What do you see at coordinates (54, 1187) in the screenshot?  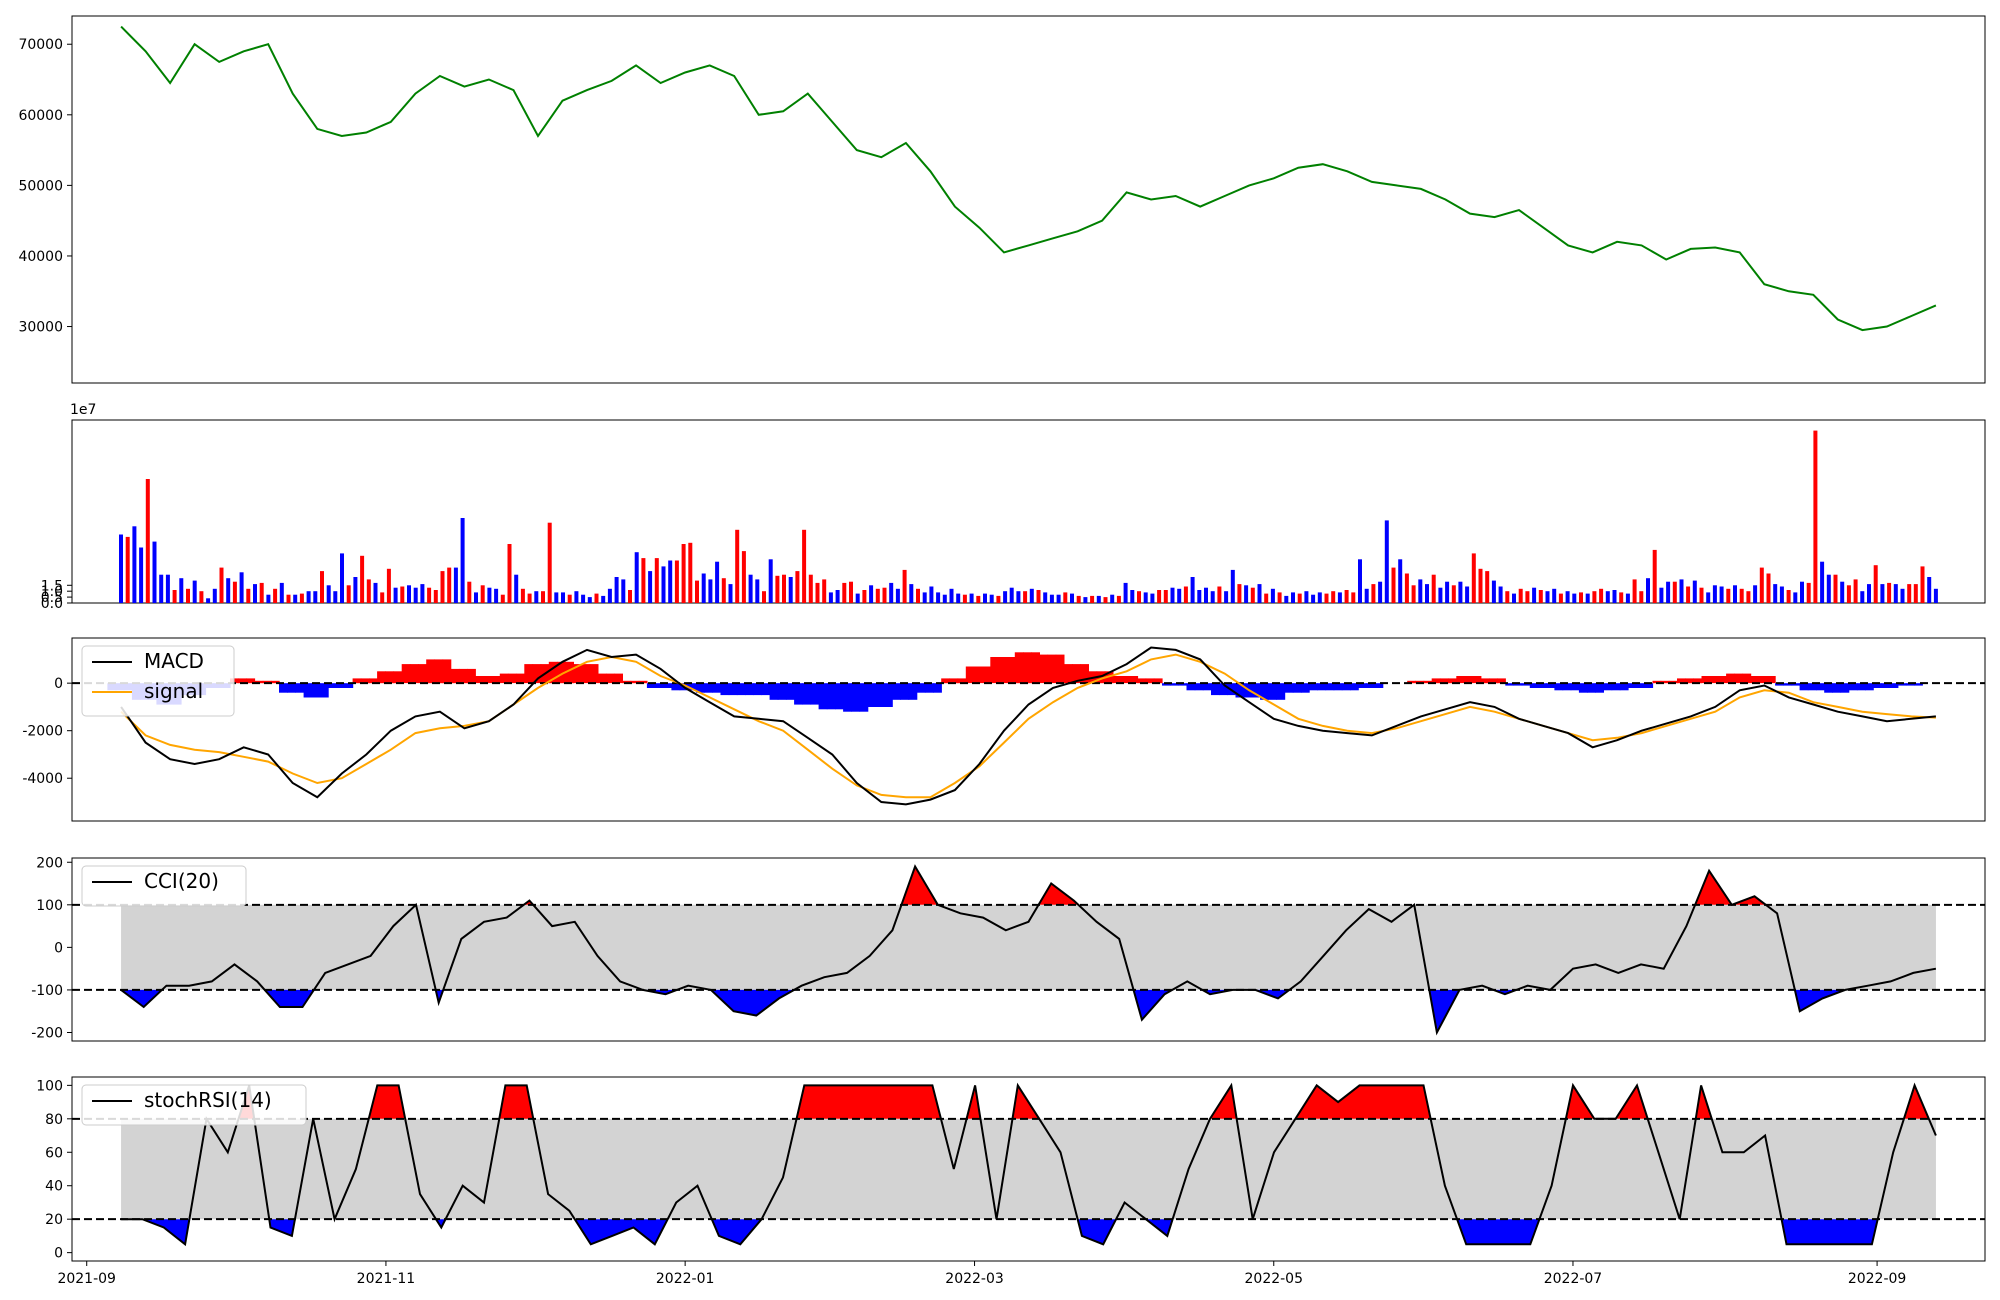 I see `y-tick-label: 40` at bounding box center [54, 1187].